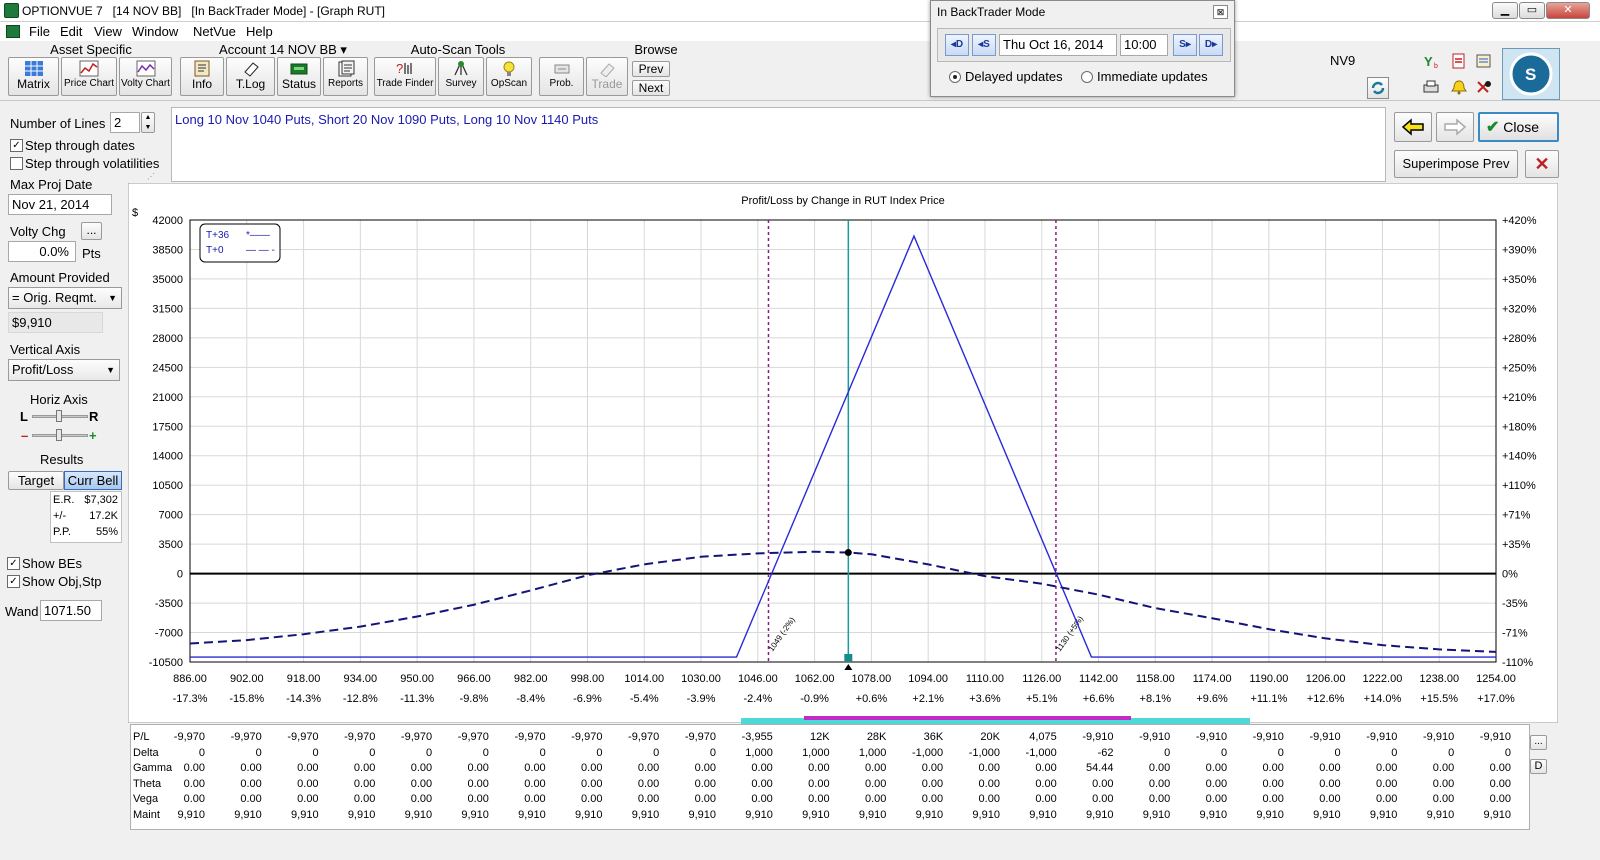 The image size is (1600, 860). What do you see at coordinates (1431, 87) in the screenshot?
I see `printer-icon` at bounding box center [1431, 87].